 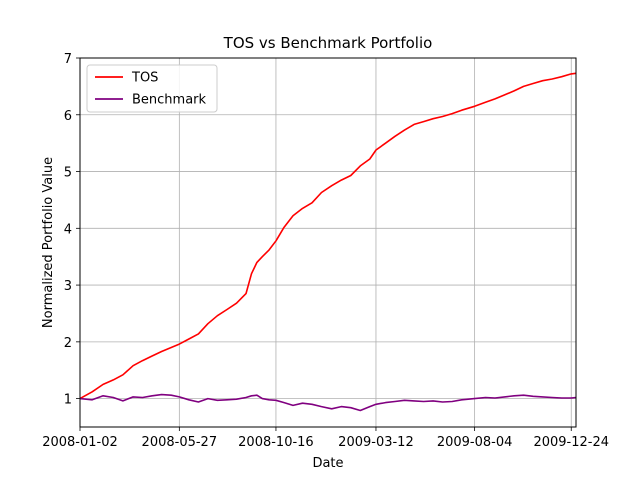 I want to click on y-tick-label: 6, so click(x=68, y=116).